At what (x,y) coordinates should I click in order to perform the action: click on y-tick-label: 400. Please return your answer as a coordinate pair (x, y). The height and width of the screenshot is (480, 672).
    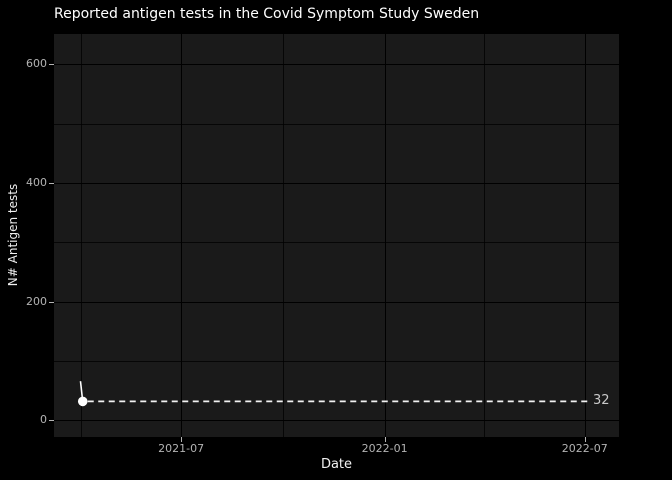
    Looking at the image, I should click on (36, 182).